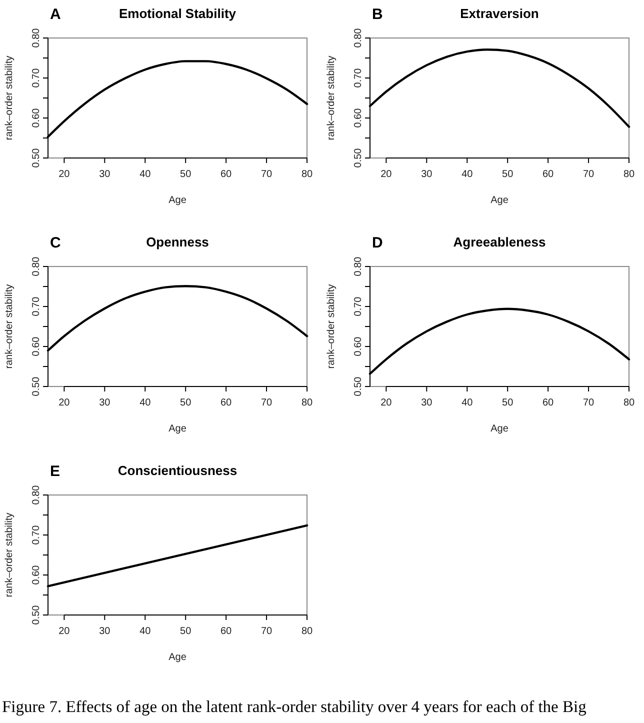  What do you see at coordinates (178, 470) in the screenshot?
I see `chart-title: Conscientiousness` at bounding box center [178, 470].